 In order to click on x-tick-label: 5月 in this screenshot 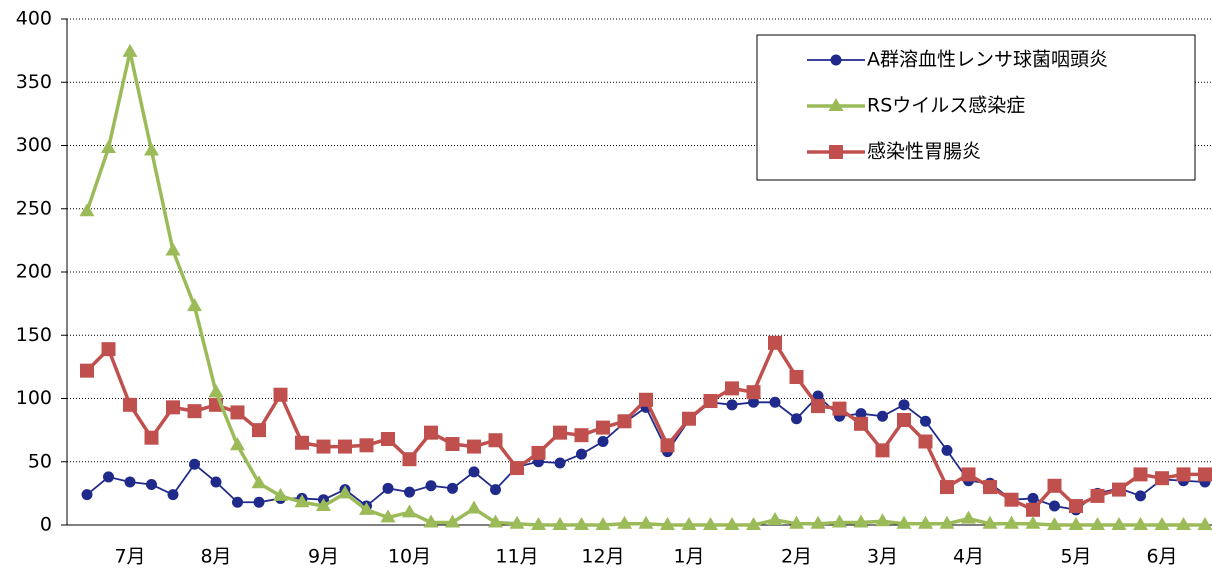, I will do `click(1075, 557)`.